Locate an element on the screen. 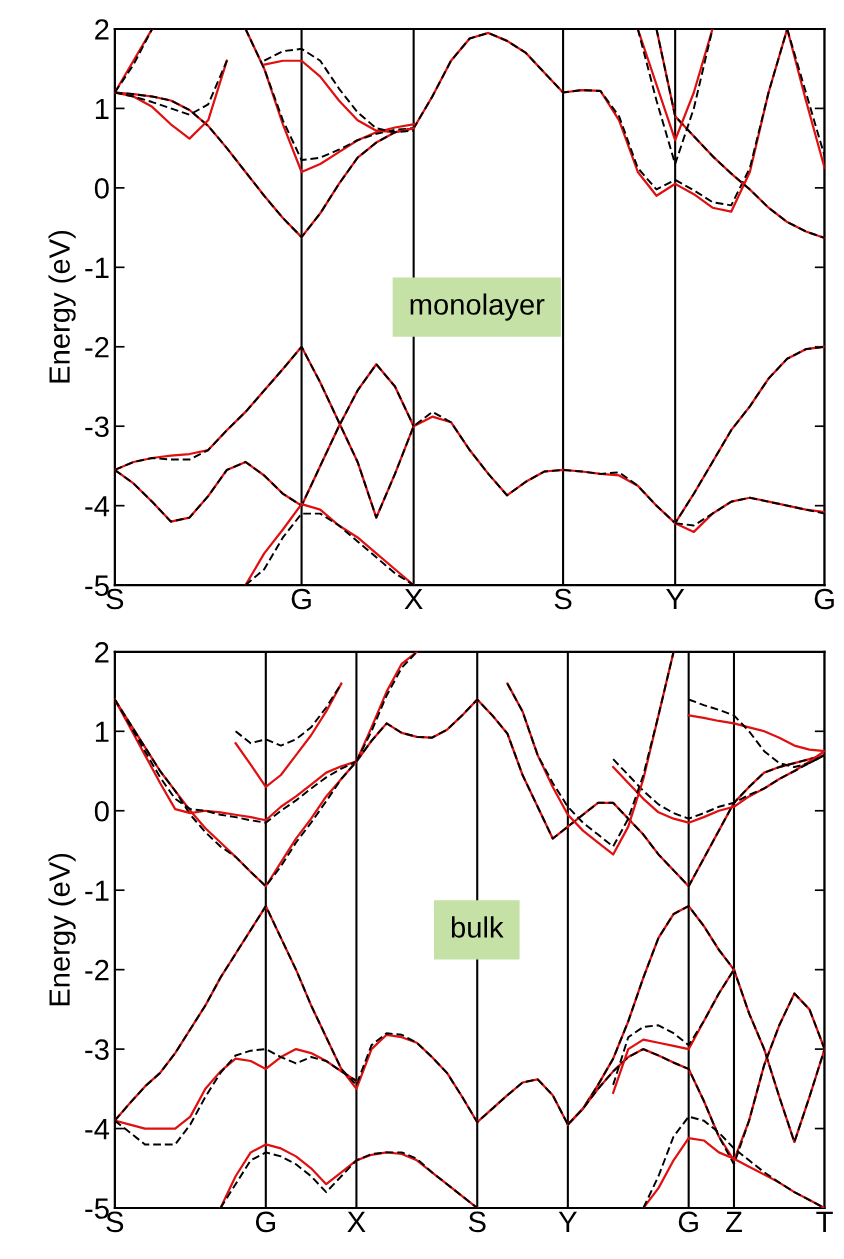  x-tick-label: T is located at coordinates (824, 1221).